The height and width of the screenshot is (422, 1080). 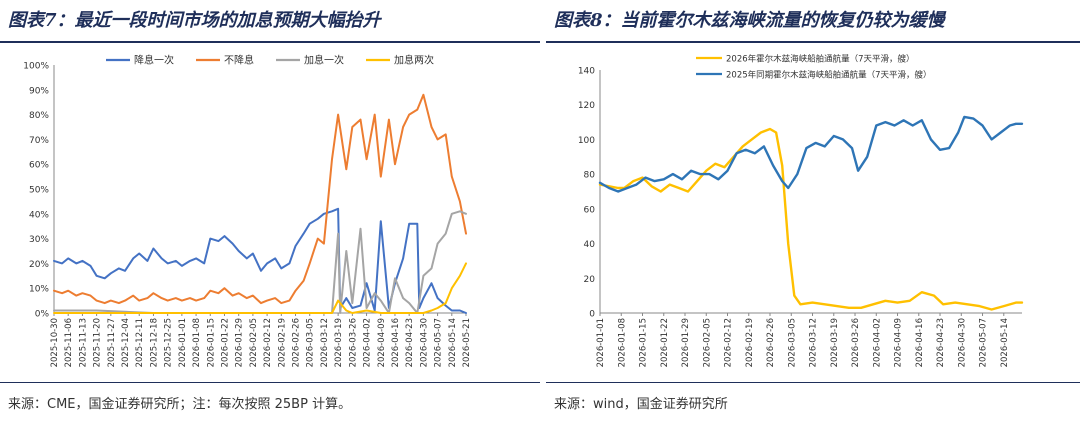 I want to click on x-tick-label: 2026-05-21, so click(x=467, y=342).